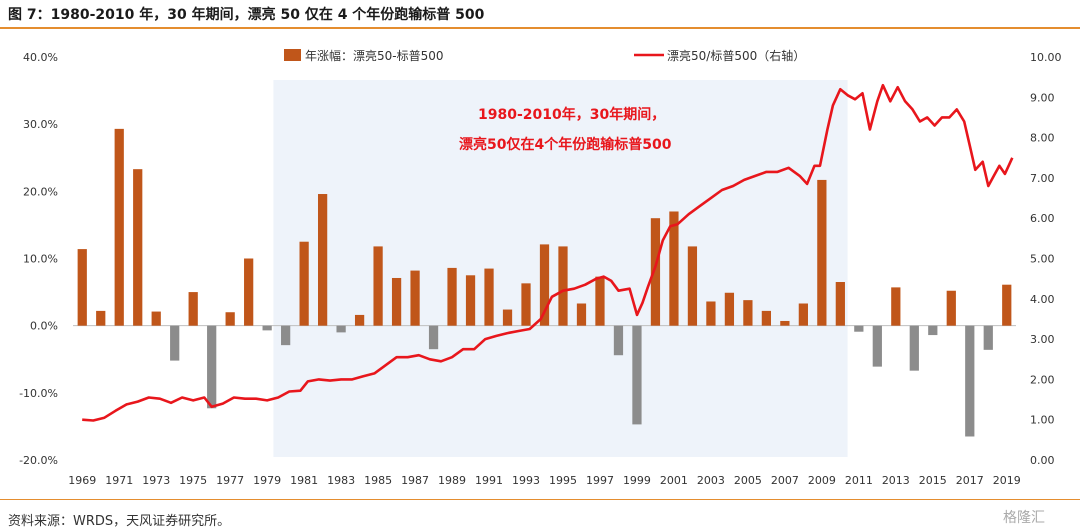 Image resolution: width=1080 pixels, height=531 pixels. What do you see at coordinates (540, 28) in the screenshot?
I see `title-rule` at bounding box center [540, 28].